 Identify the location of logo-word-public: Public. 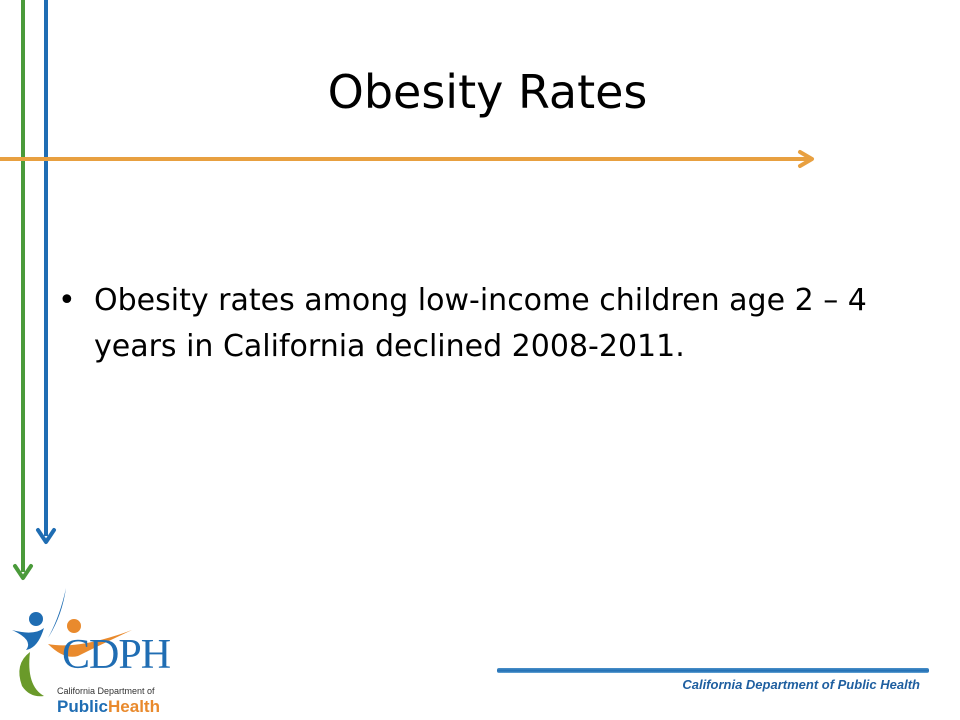
(83, 706).